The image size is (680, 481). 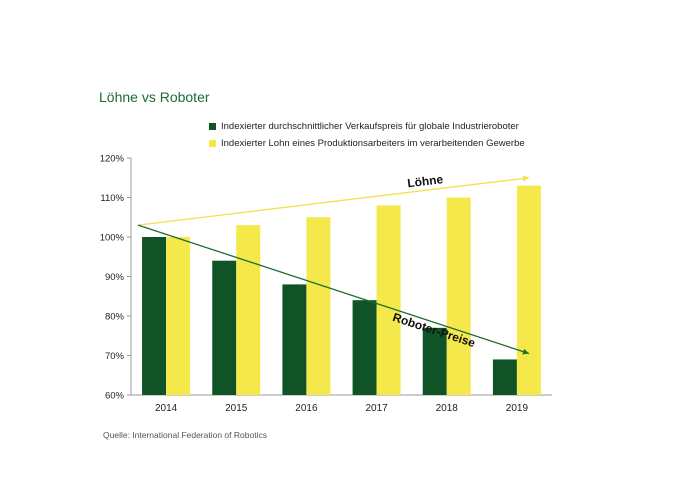 I want to click on x-tick-label: 2014, so click(x=166, y=408).